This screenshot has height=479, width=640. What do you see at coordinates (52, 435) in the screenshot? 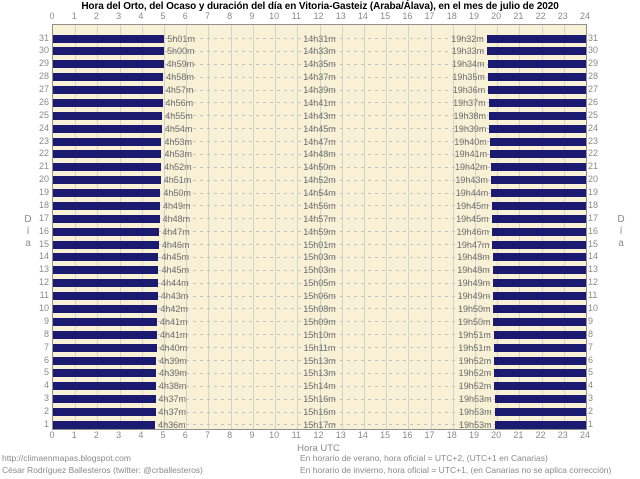
I see `hour-tick-bottom: 0` at bounding box center [52, 435].